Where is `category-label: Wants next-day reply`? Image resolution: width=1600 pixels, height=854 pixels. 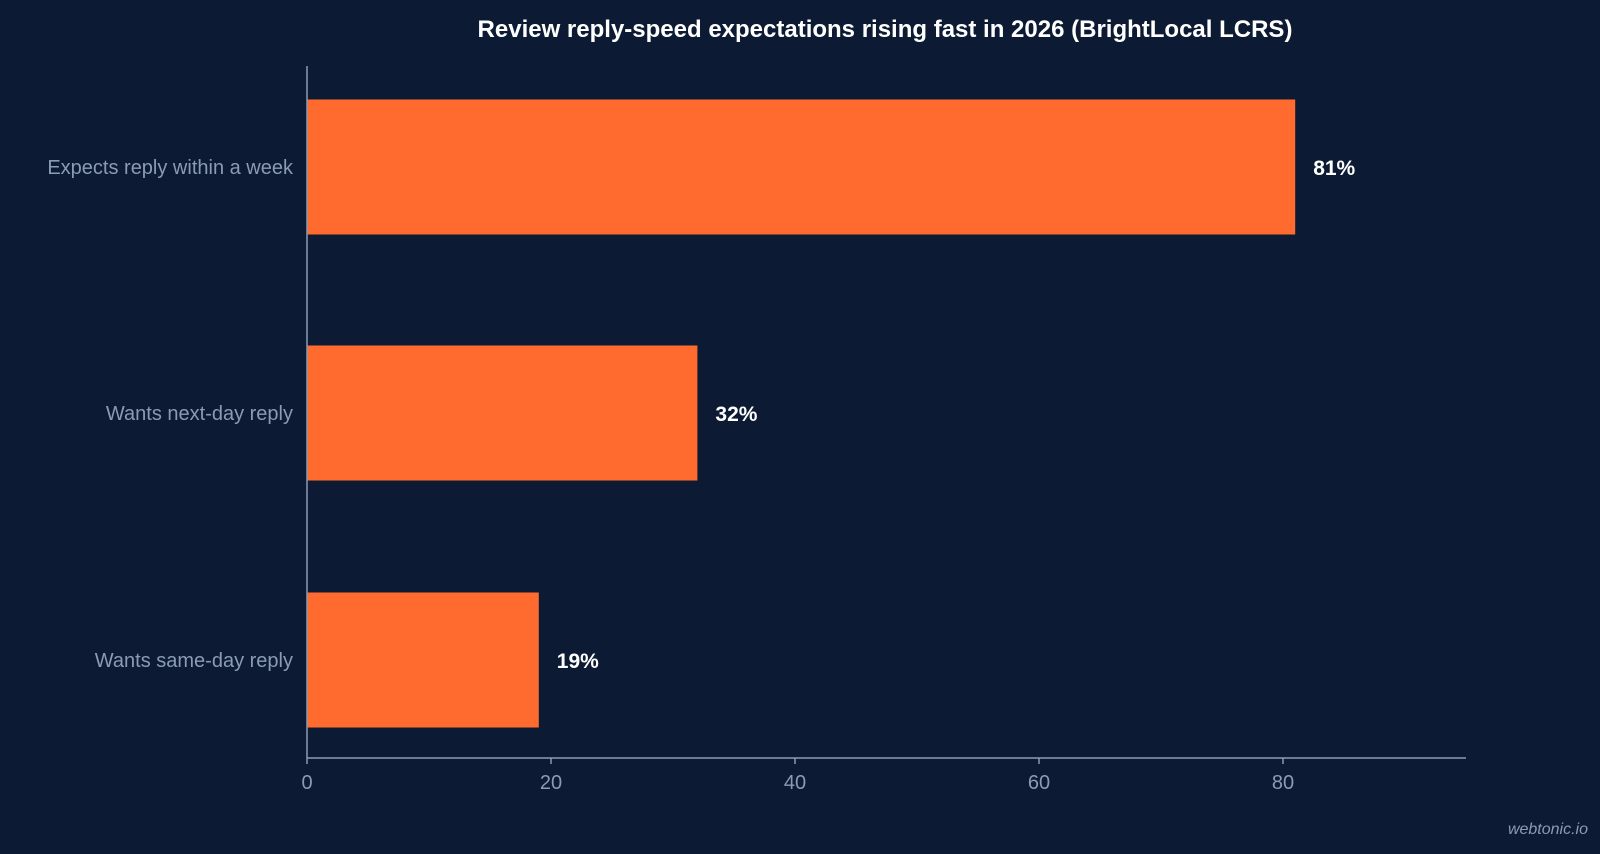 category-label: Wants next-day reply is located at coordinates (199, 414).